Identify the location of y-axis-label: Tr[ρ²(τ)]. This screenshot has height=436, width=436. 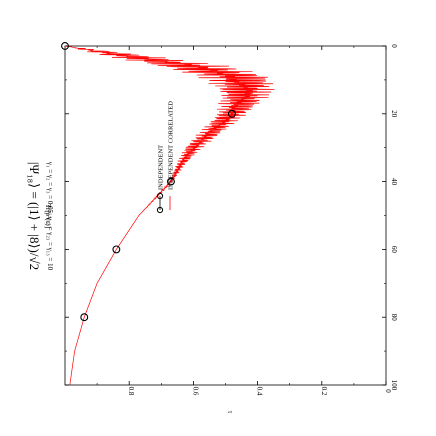
(48, 216).